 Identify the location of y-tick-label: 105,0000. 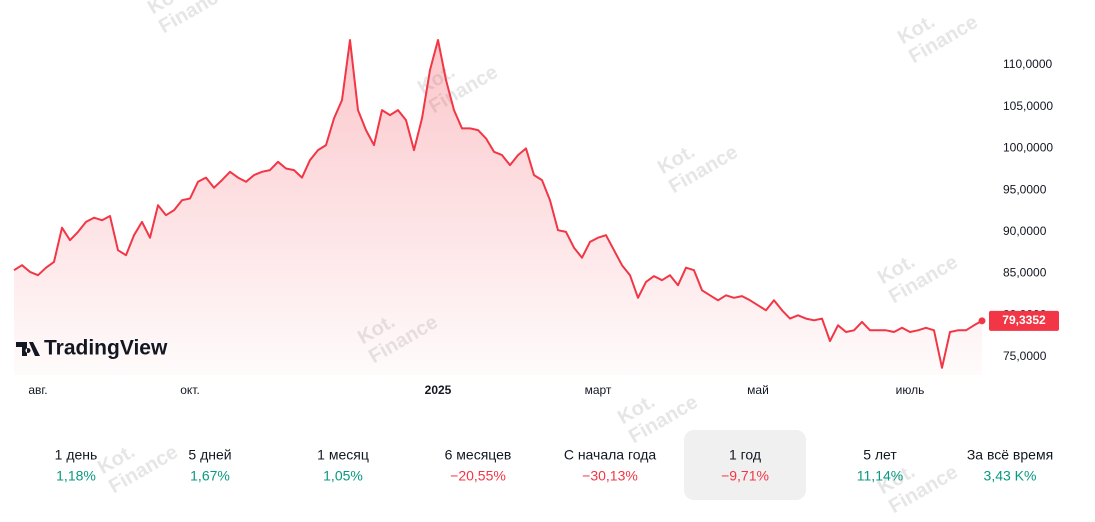
(1028, 106).